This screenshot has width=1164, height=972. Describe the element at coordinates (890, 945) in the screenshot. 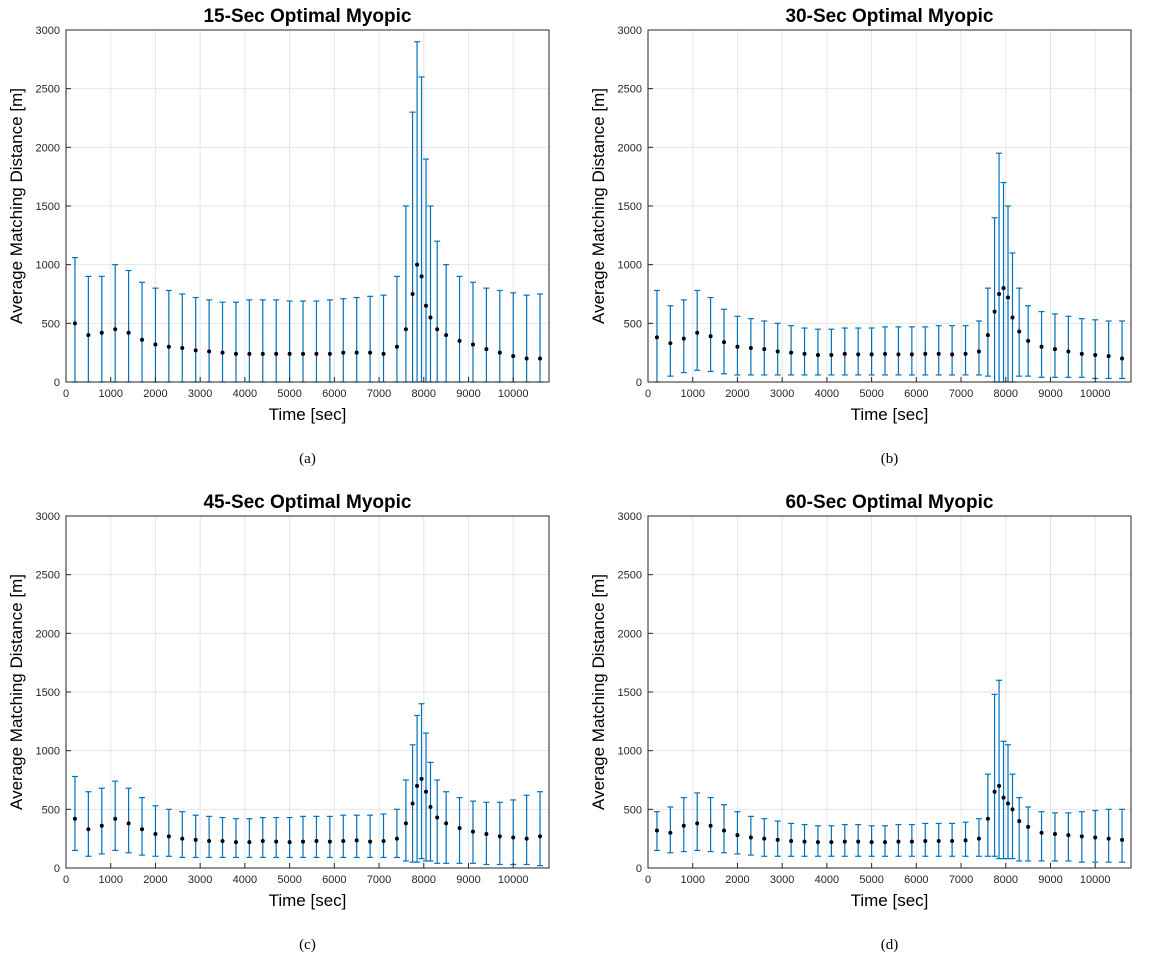

I see `subfigure-caption: (d)` at that location.